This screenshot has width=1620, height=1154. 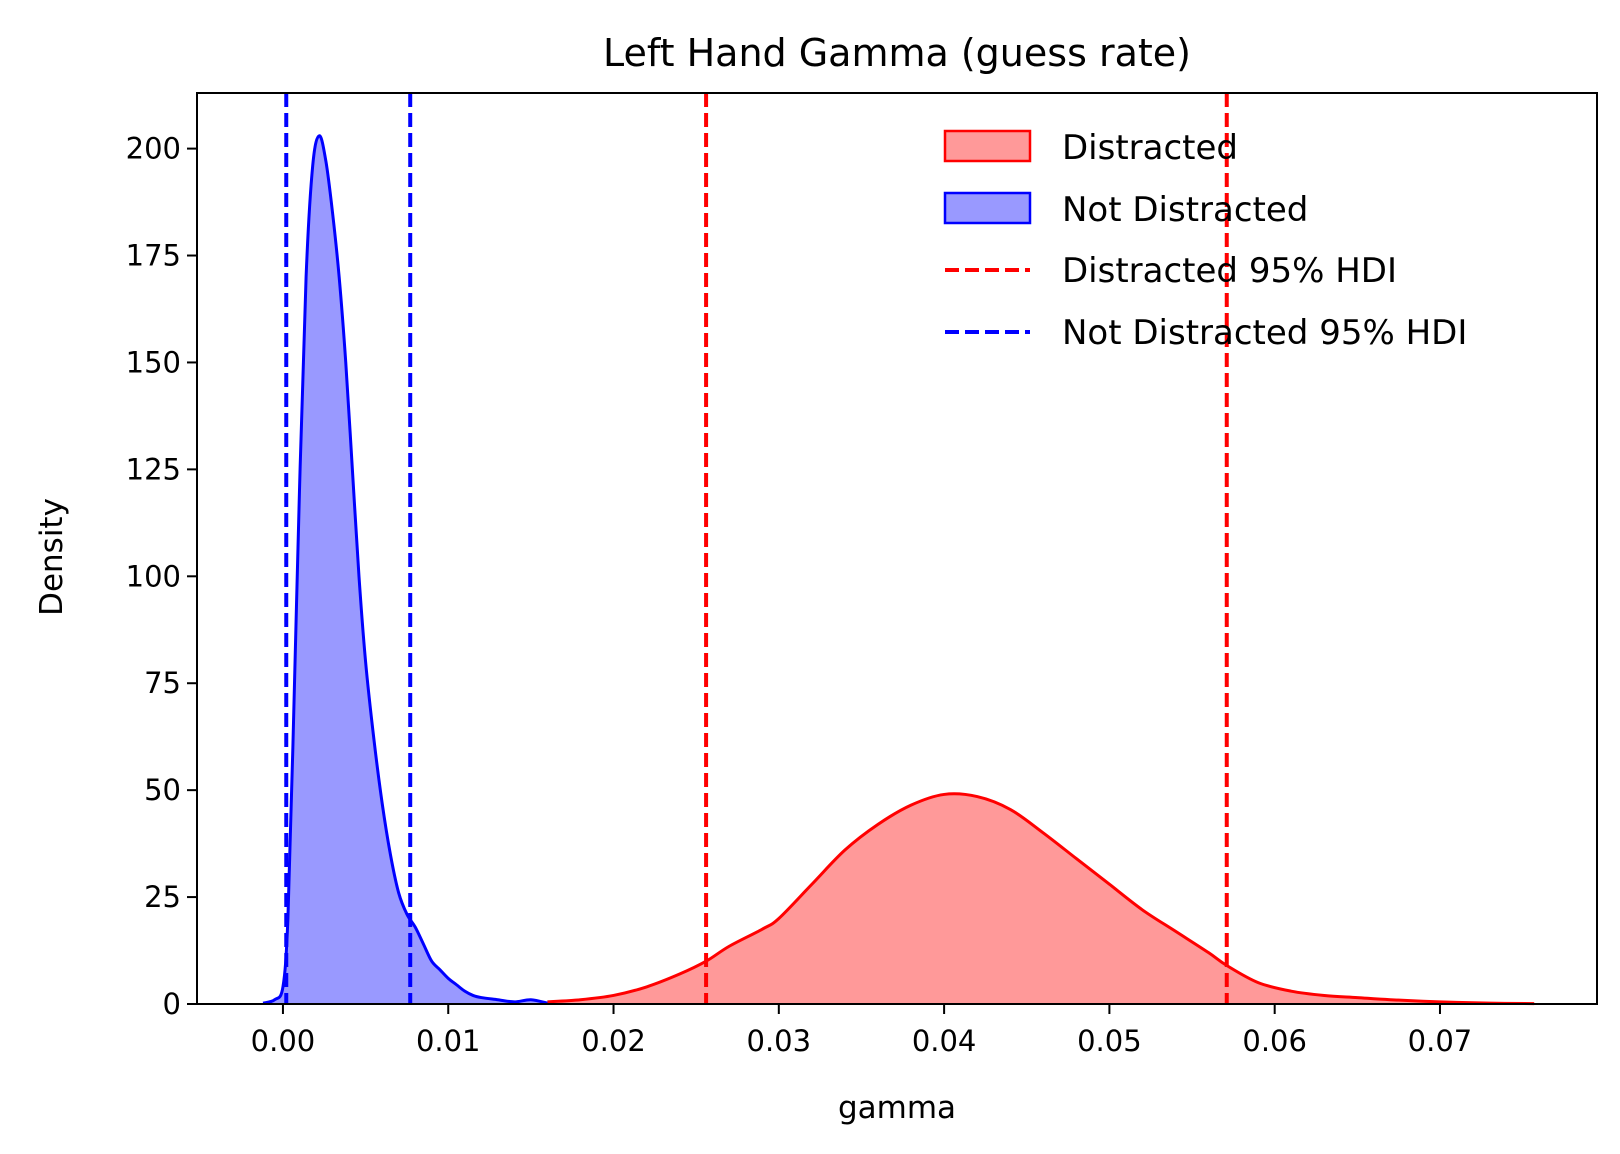 What do you see at coordinates (862, 1031) in the screenshot?
I see `x-axis-ticks: 0.00 0.01 0.02 0.03 0.04 0.05 0.06 0.07` at bounding box center [862, 1031].